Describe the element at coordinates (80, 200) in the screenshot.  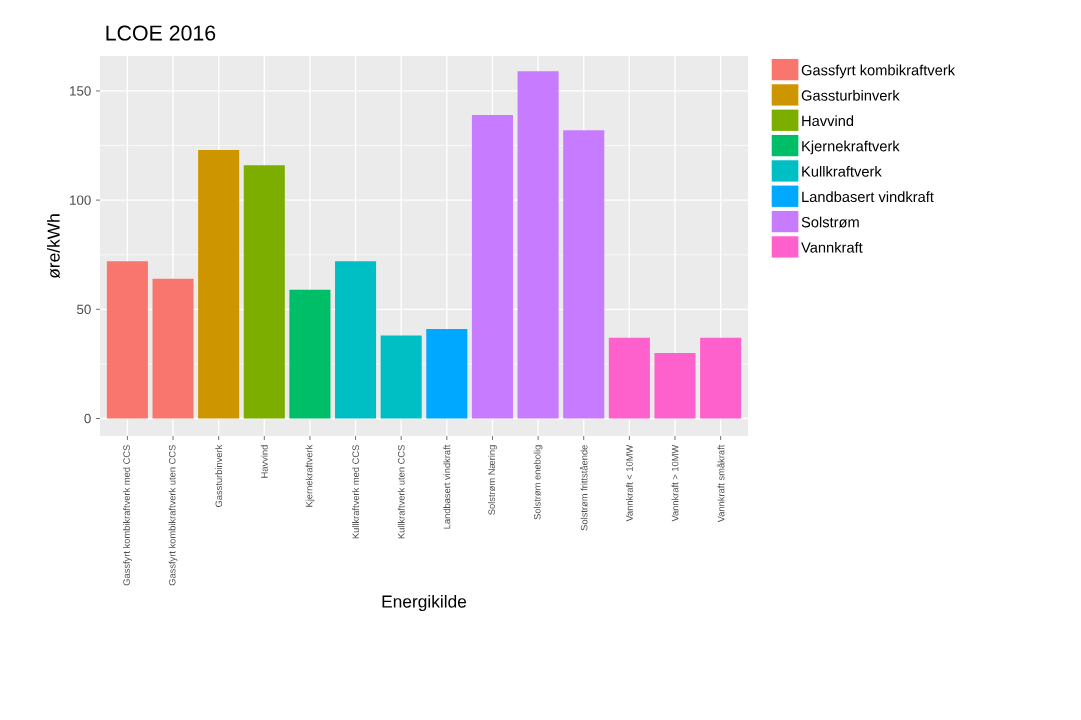
I see `y-tick-label: 100` at that location.